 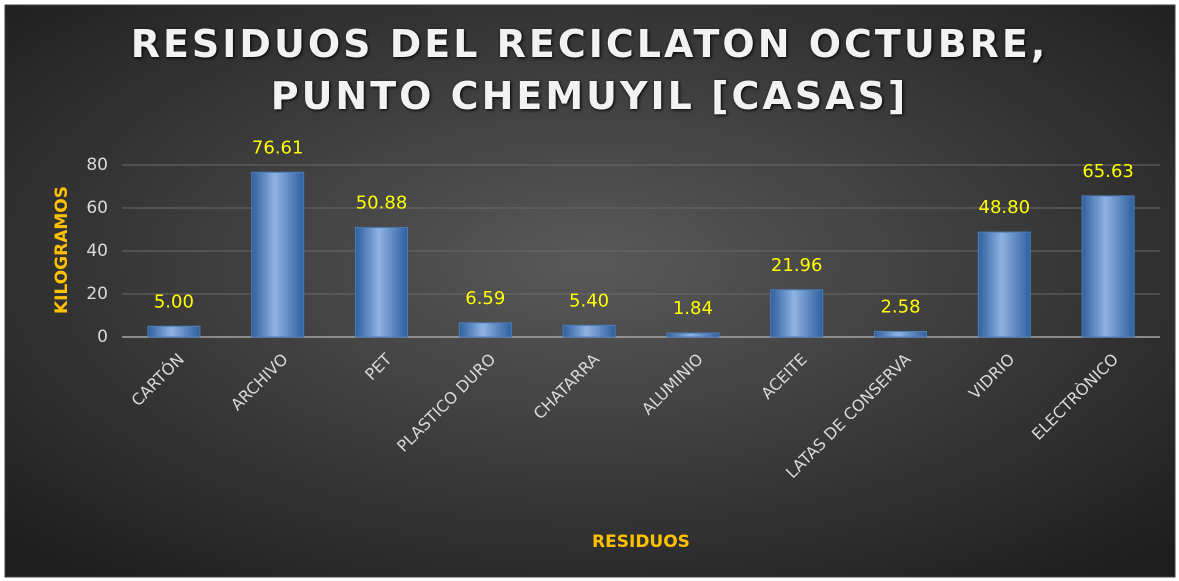 I want to click on data-label: 65.63, so click(x=1108, y=171).